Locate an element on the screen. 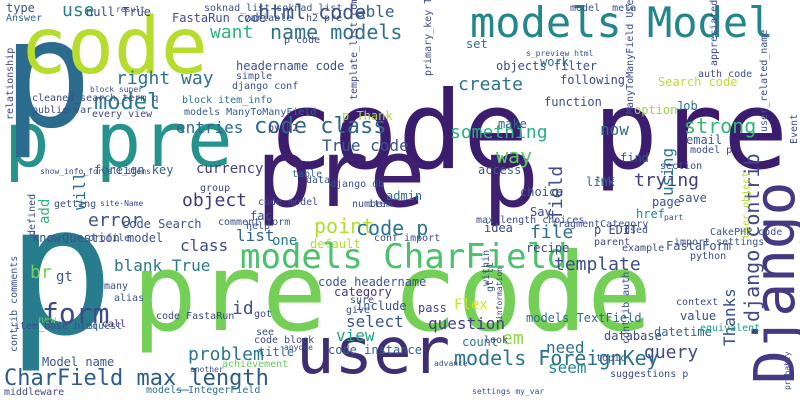 This screenshot has width=800, height=400. cloud-word: advance is located at coordinates (451, 364).